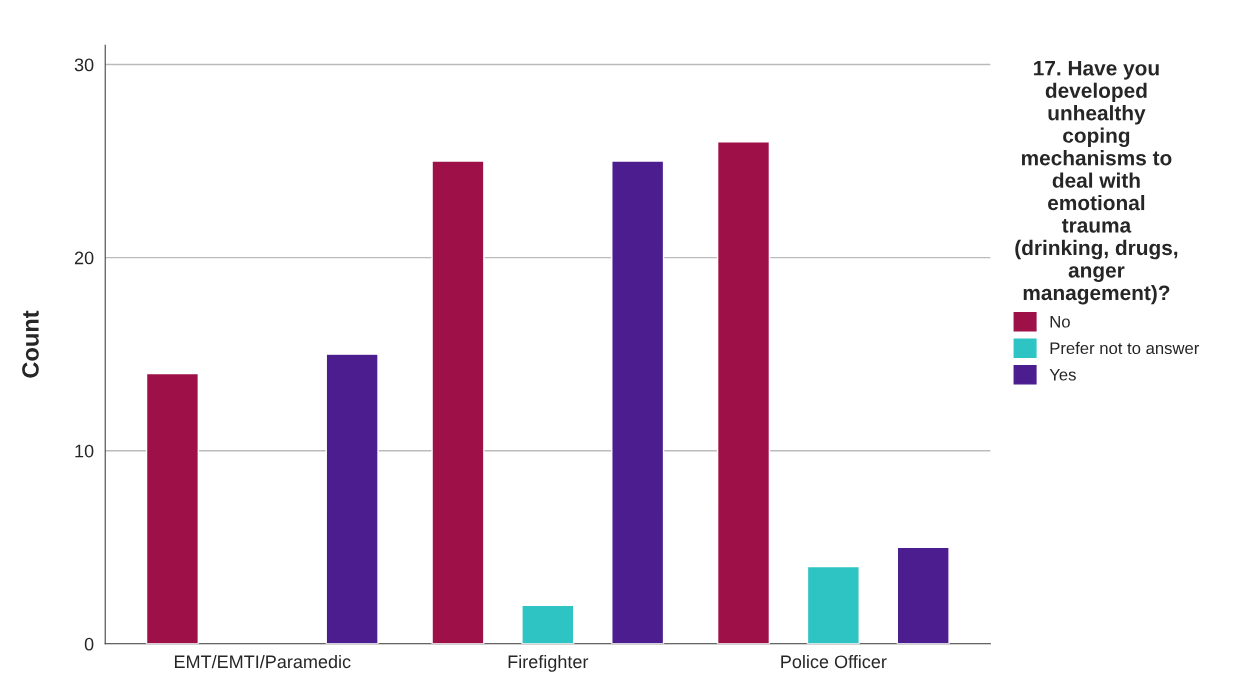 This screenshot has width=1238, height=696. What do you see at coordinates (84, 65) in the screenshot?
I see `y-tick-label: 30` at bounding box center [84, 65].